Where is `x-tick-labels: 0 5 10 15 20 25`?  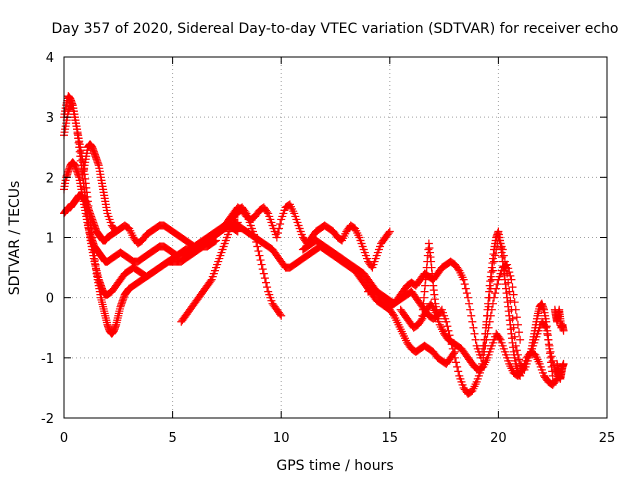
x-tick-labels: 0 5 10 15 20 25 is located at coordinates (337, 438).